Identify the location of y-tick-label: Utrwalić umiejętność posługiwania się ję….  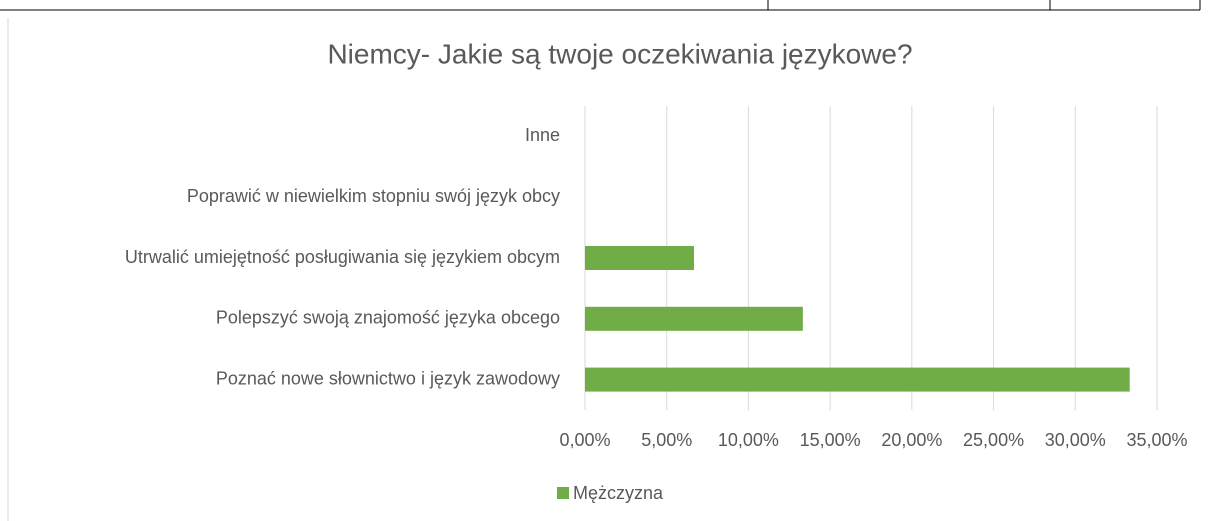
(342, 257).